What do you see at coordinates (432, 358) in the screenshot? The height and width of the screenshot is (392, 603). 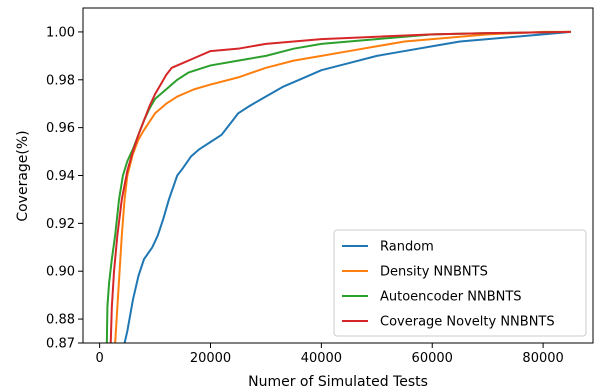 I see `x-tick-label: 60000` at bounding box center [432, 358].